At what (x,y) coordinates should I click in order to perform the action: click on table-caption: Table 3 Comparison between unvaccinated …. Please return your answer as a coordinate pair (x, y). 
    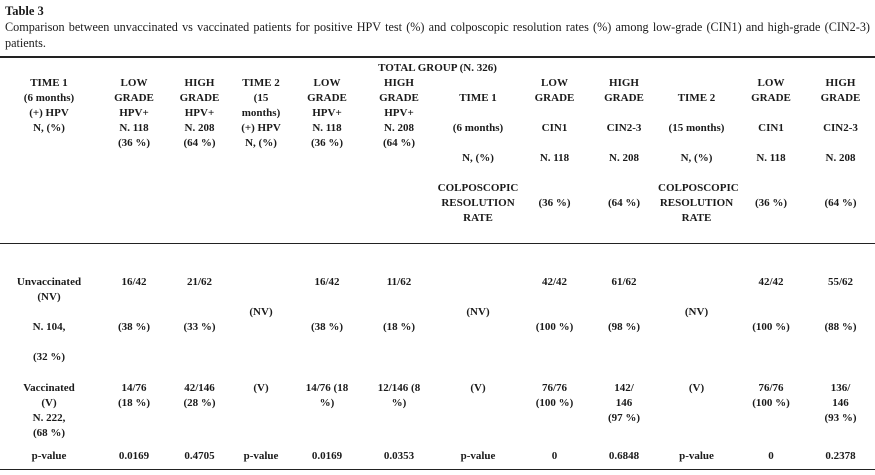
    Looking at the image, I should click on (437, 25).